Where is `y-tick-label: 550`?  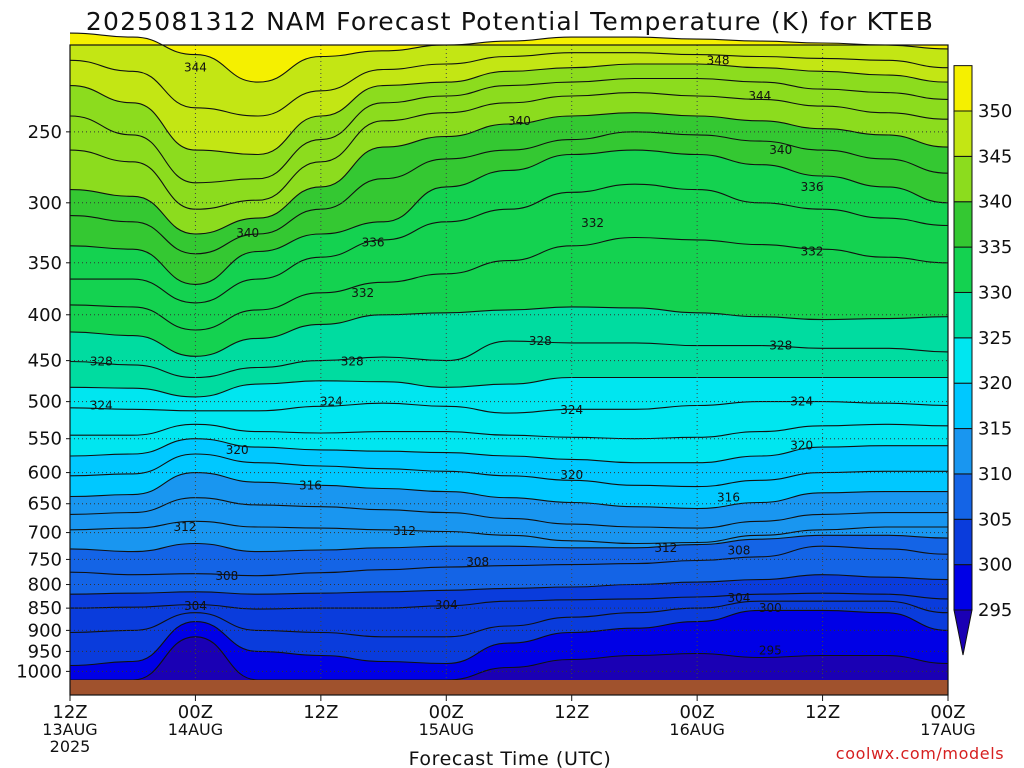 y-tick-label: 550 is located at coordinates (45, 439).